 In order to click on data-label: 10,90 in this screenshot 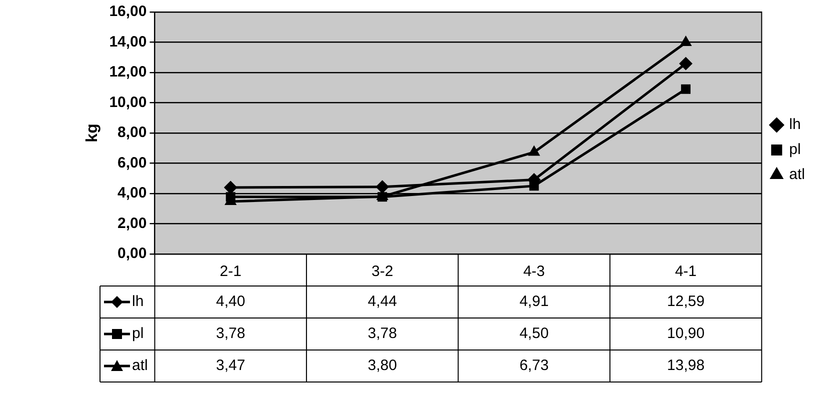, I will do `click(686, 333)`.